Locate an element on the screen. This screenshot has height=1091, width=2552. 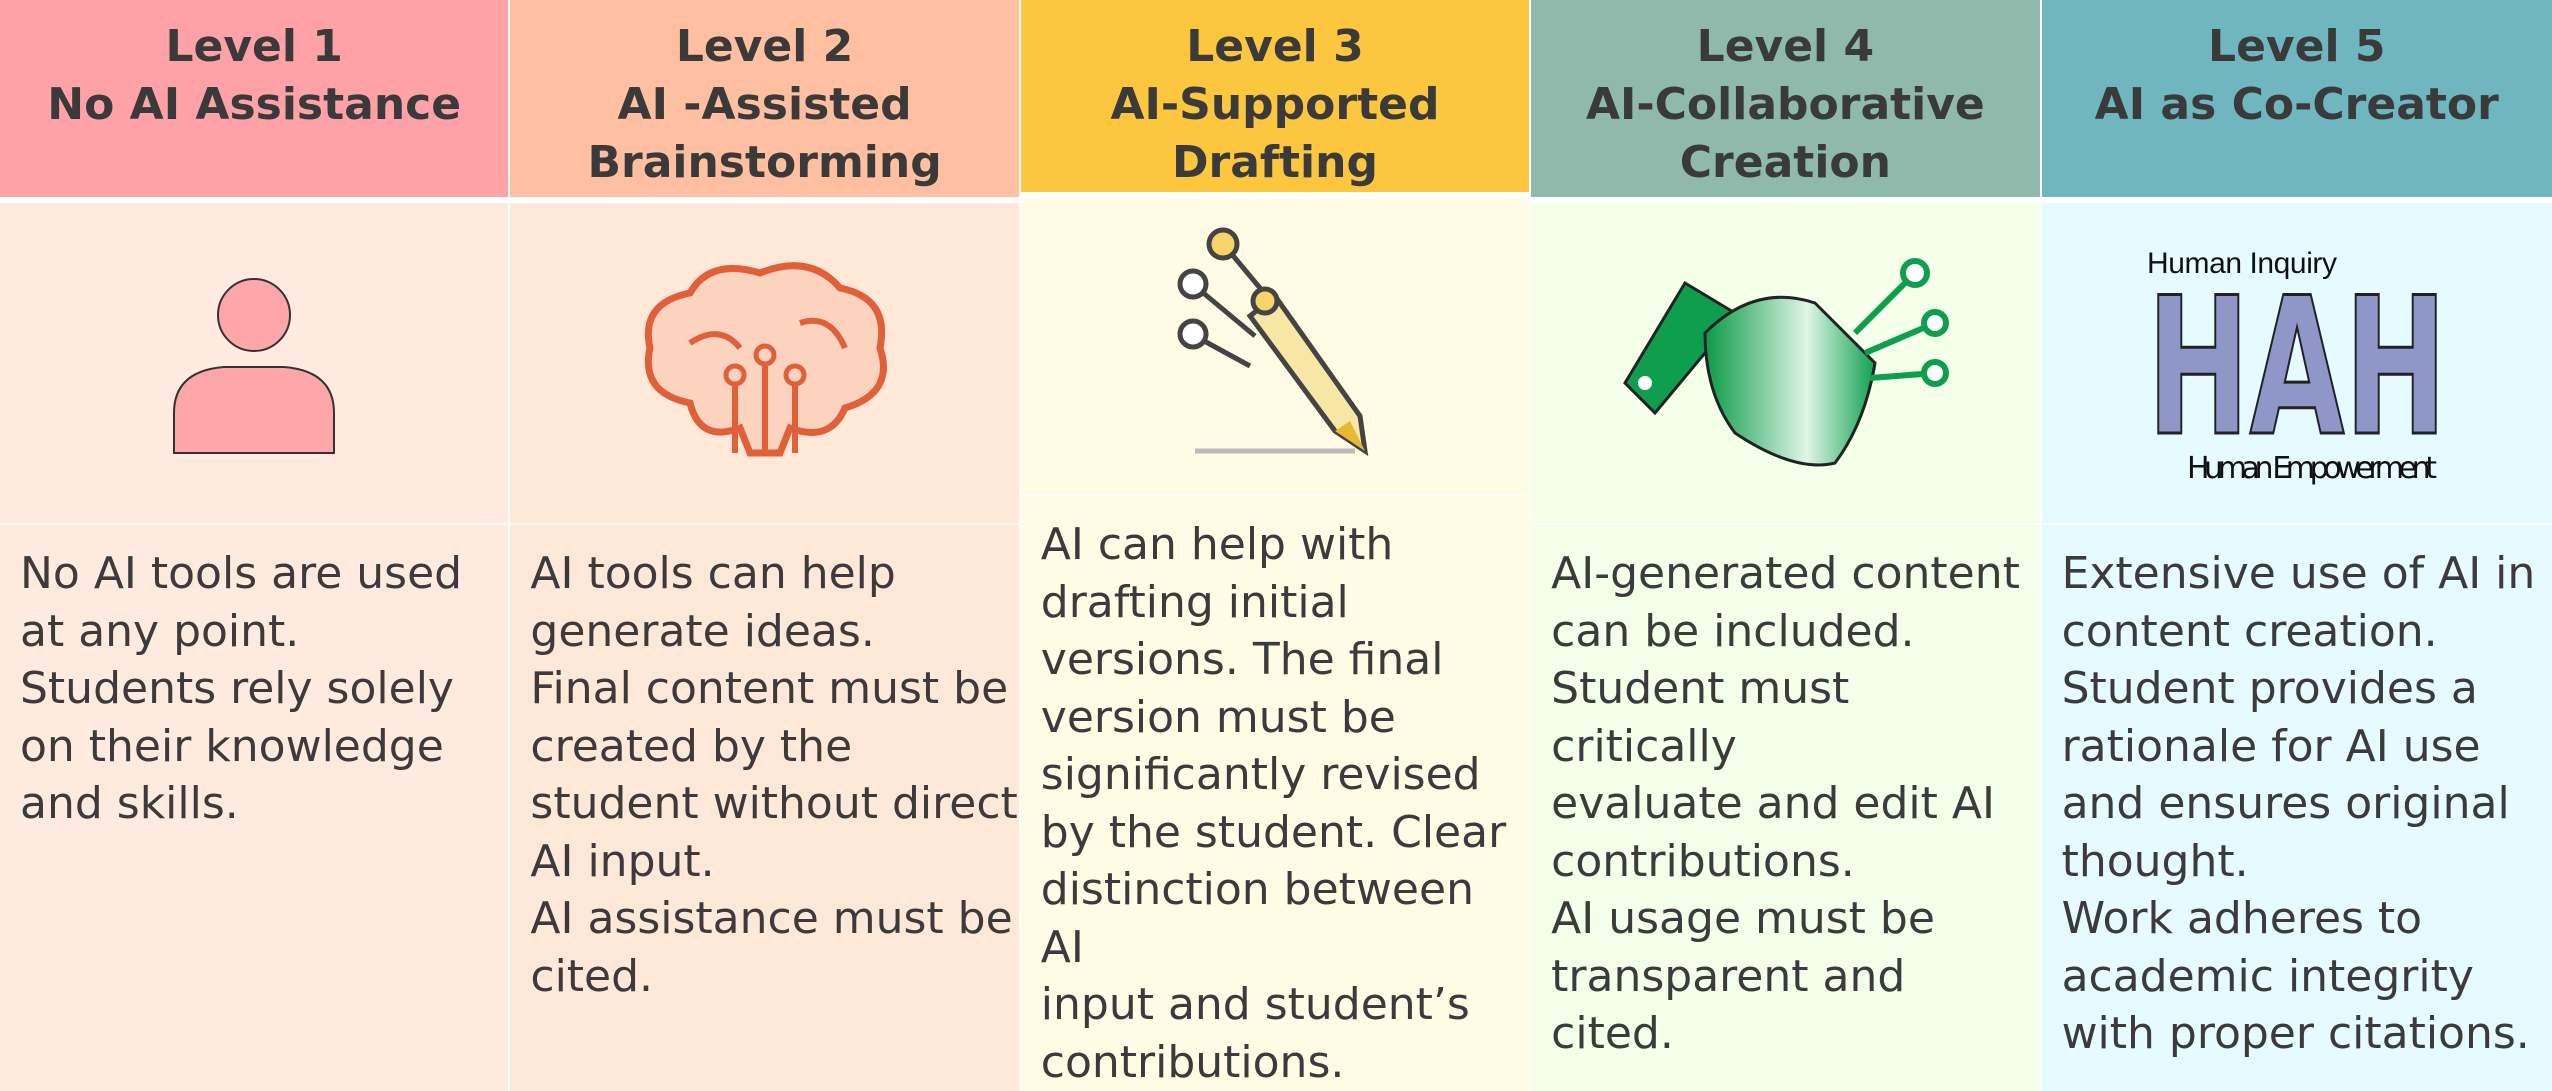
level-title: AI as Co-Creator is located at coordinates (2296, 104).